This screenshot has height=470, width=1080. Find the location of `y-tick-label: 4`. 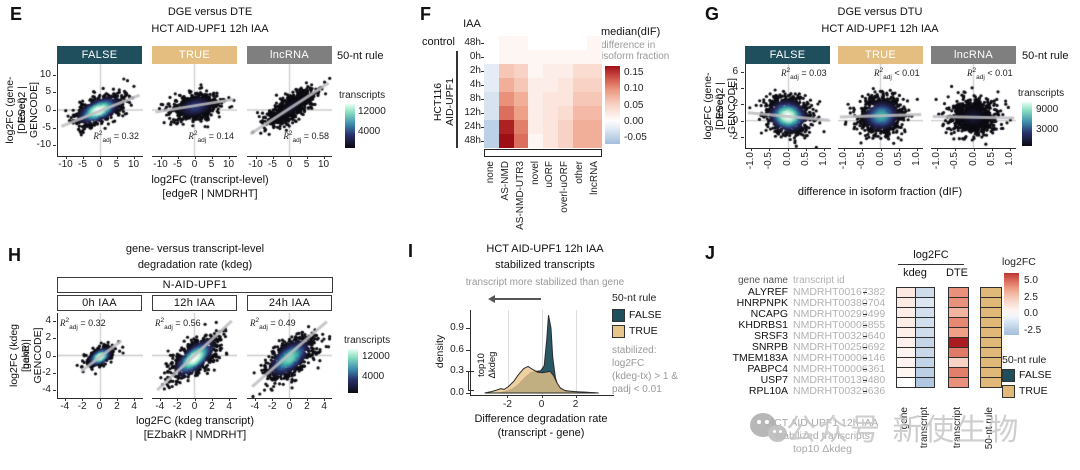

y-tick-label: 4 is located at coordinates (48, 320).